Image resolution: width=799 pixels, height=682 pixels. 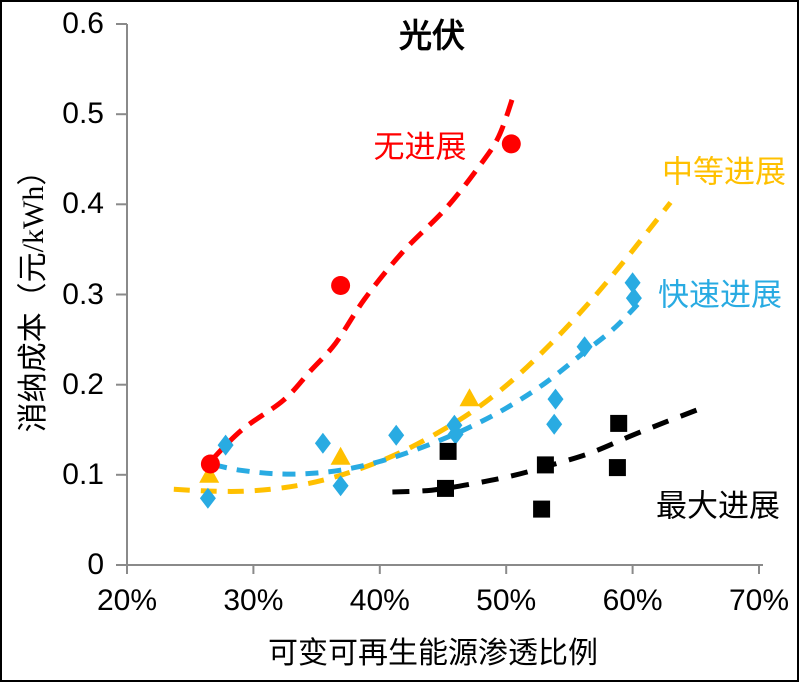 I want to click on trend-line-rapid-progress, so click(x=429, y=387).